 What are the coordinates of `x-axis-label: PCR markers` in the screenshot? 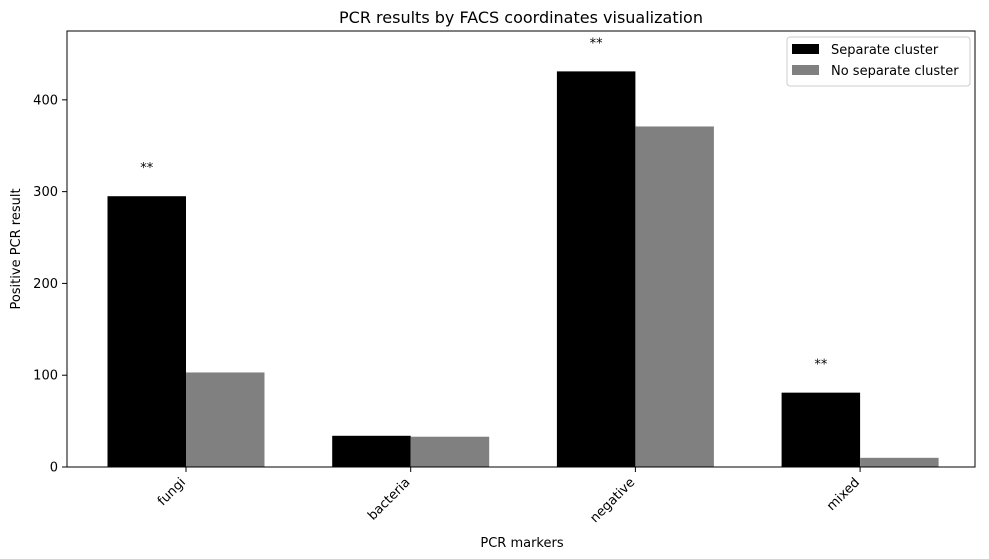 It's located at (521, 543).